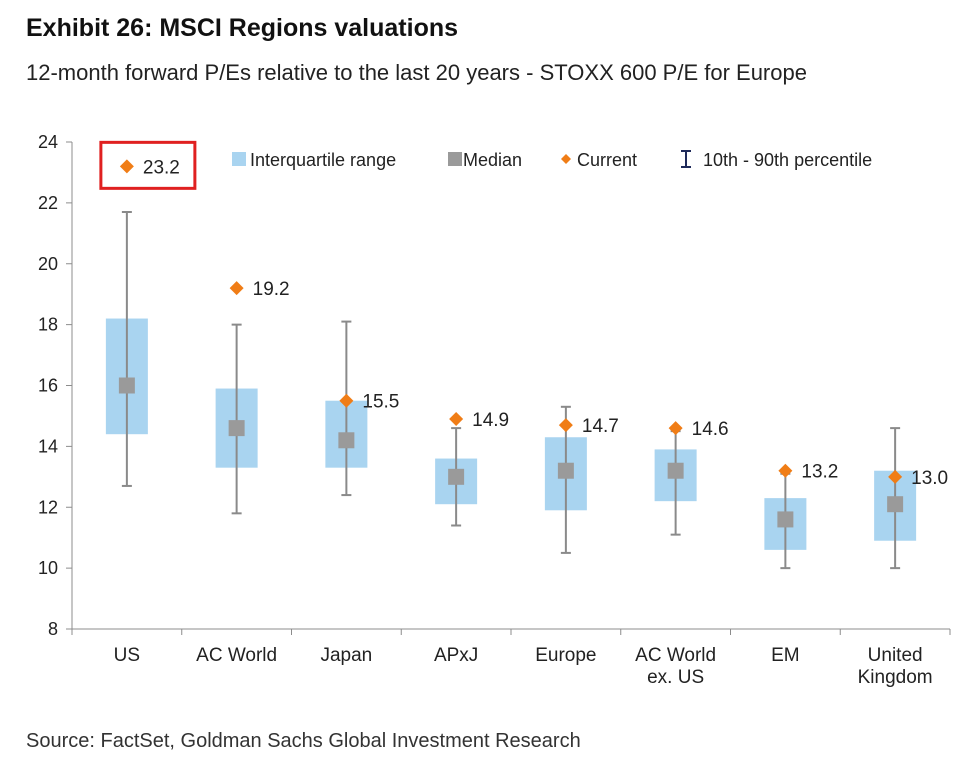 This screenshot has height=778, width=968. I want to click on category-label-line: Kingdom, so click(895, 677).